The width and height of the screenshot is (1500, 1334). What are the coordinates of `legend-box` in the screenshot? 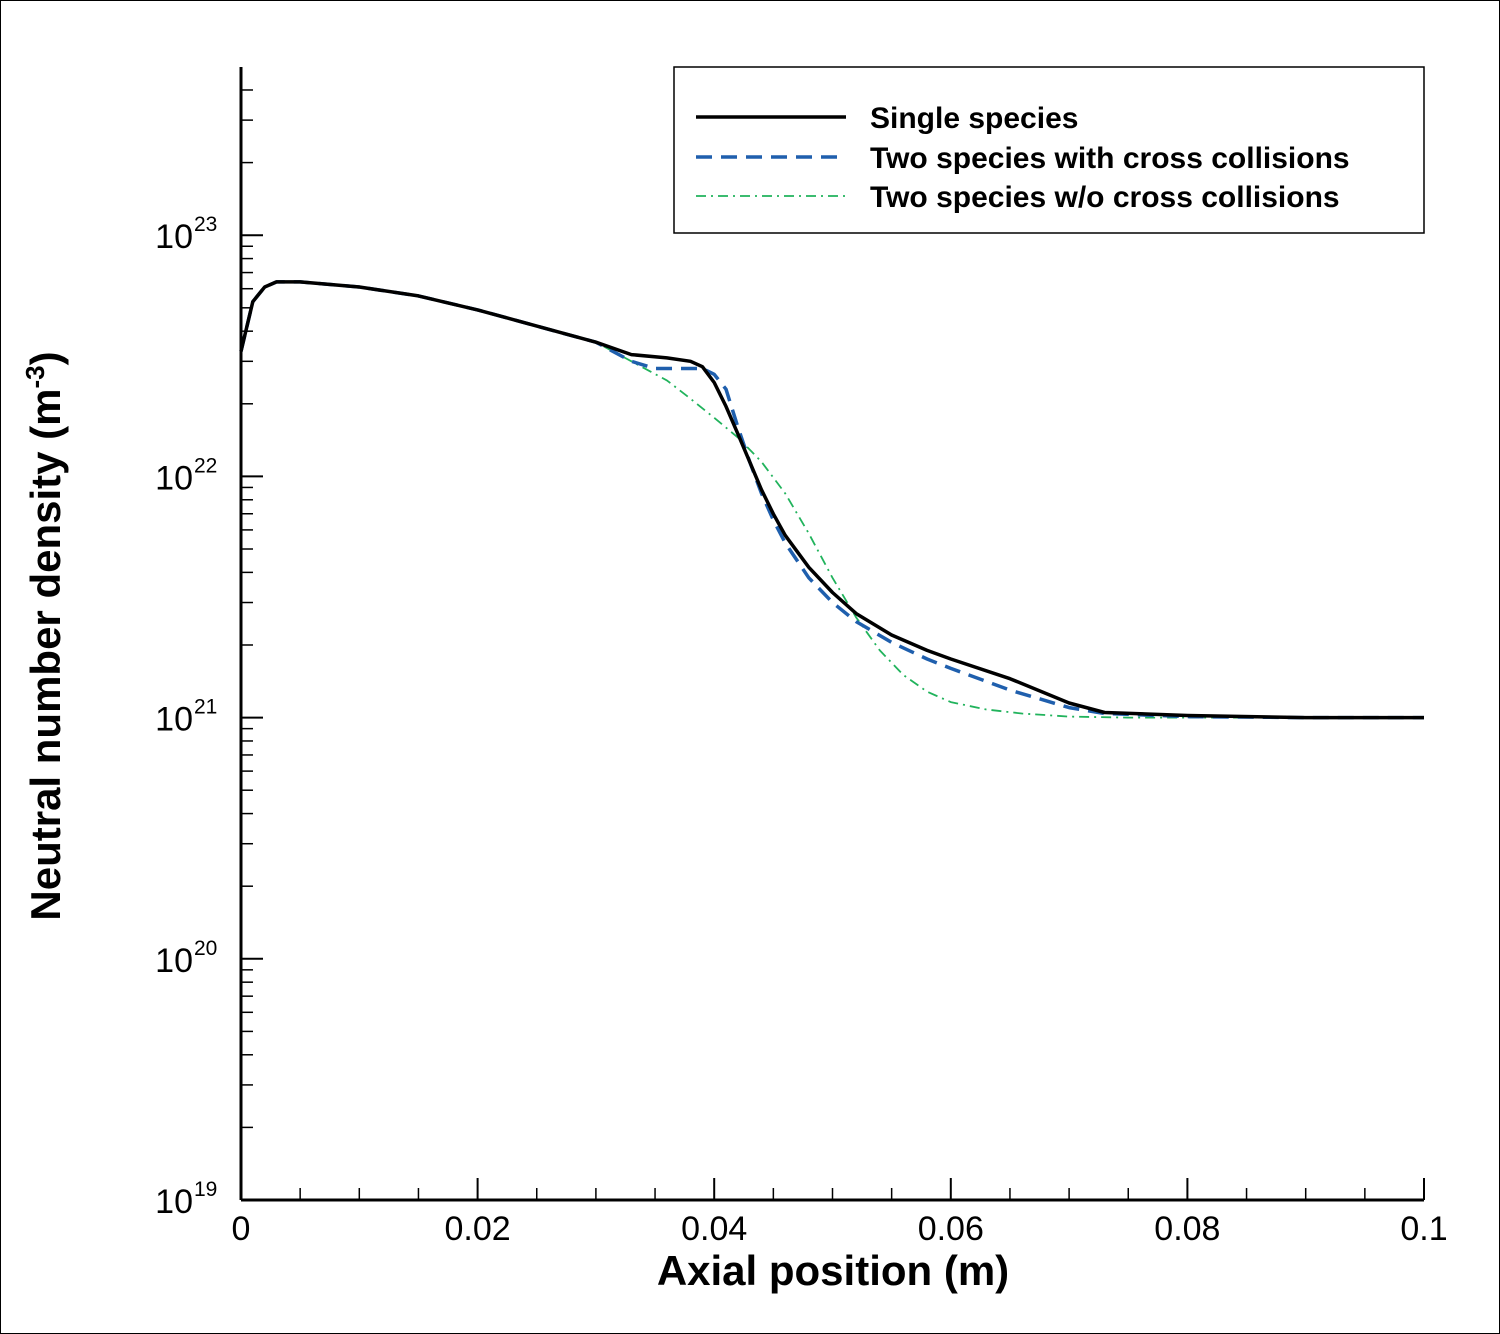 It's located at (1049, 150).